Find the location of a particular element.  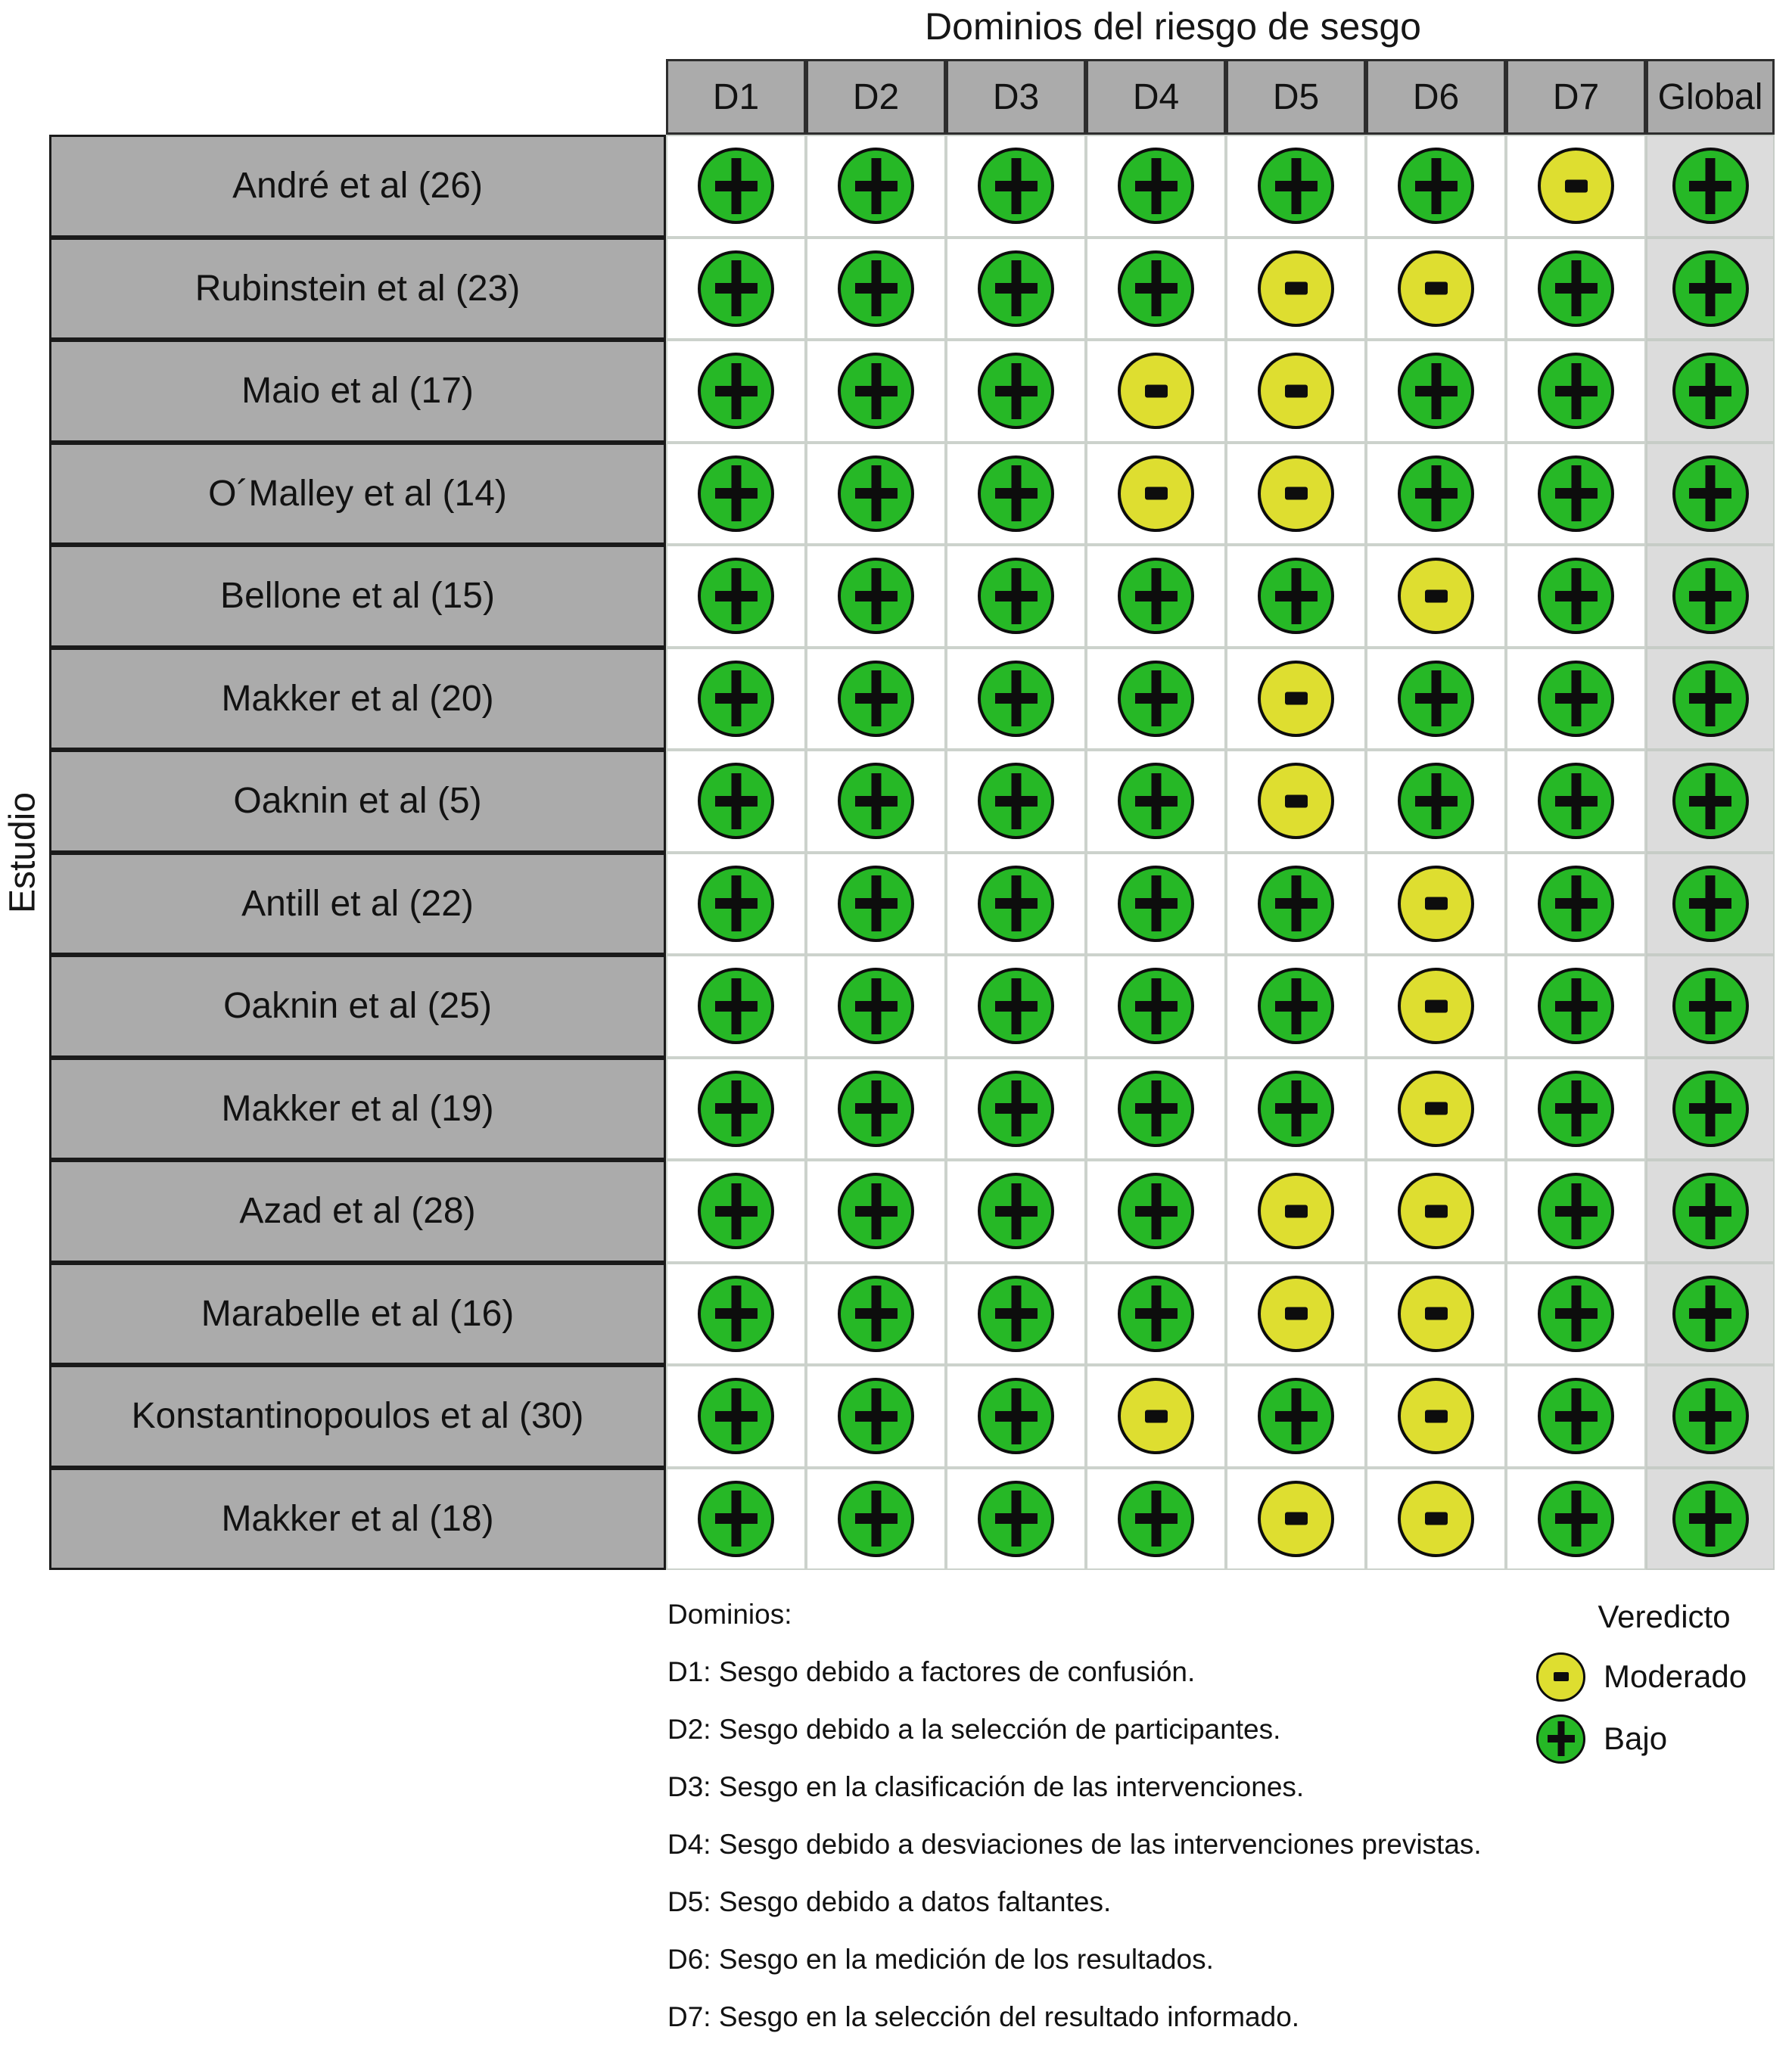

study-label: Makker et al (19) is located at coordinates (357, 1108).